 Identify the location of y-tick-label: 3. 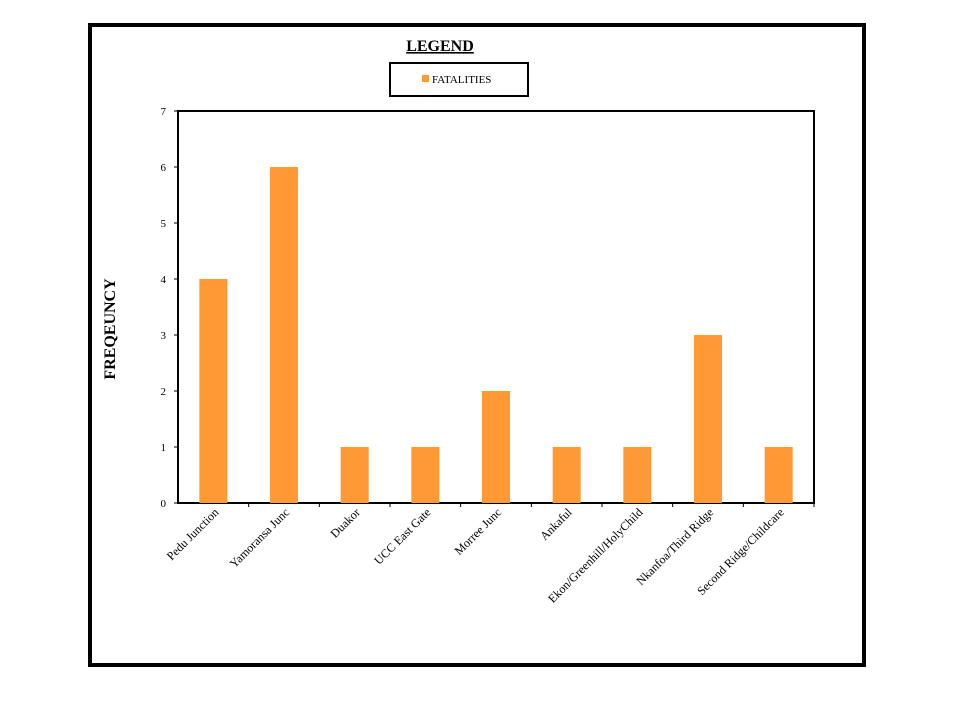
(164, 336).